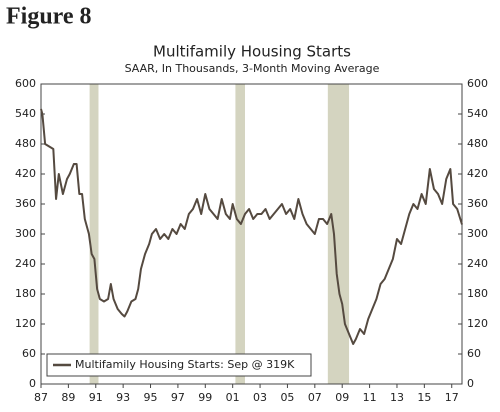 Image resolution: width=500 pixels, height=412 pixels. What do you see at coordinates (25, 83) in the screenshot?
I see `y-tick-label: 600` at bounding box center [25, 83].